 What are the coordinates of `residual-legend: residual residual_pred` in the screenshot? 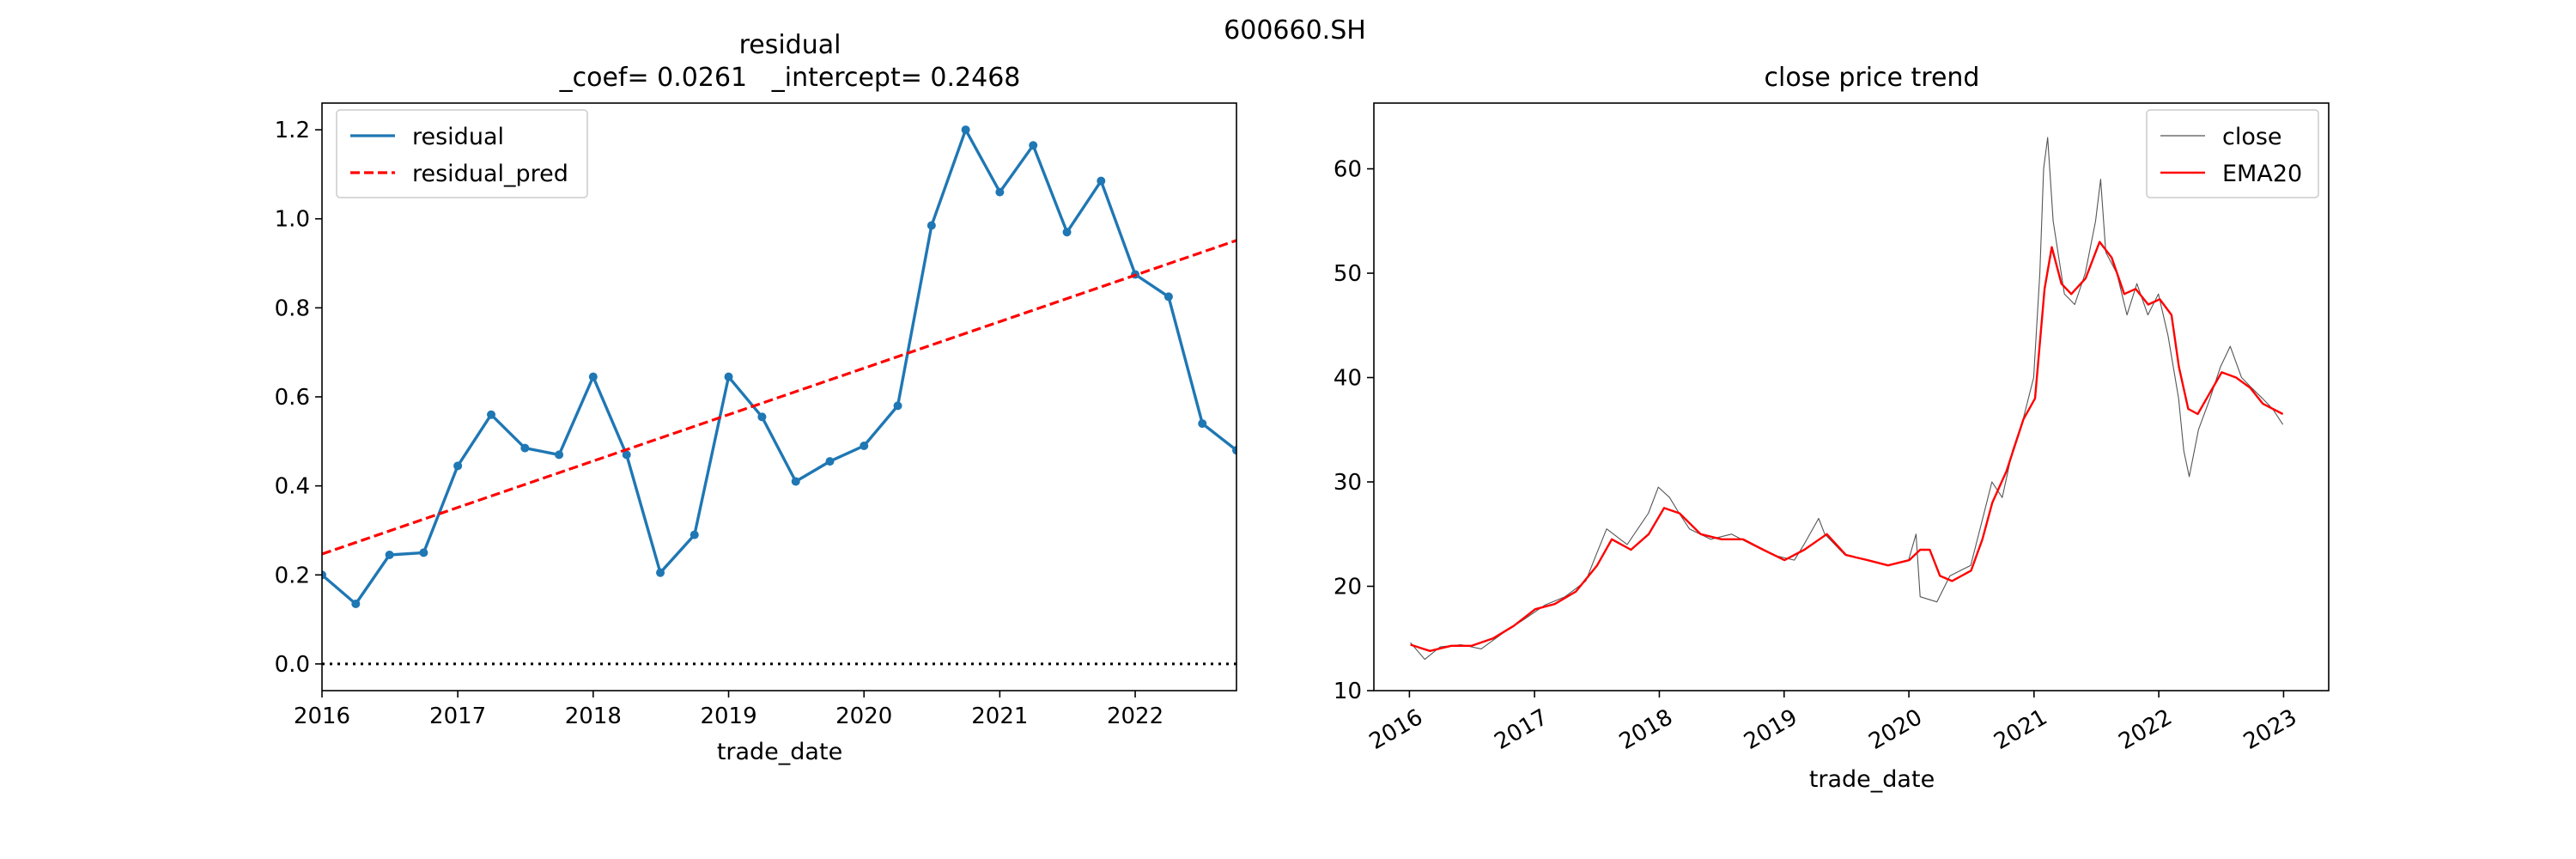 It's located at (462, 153).